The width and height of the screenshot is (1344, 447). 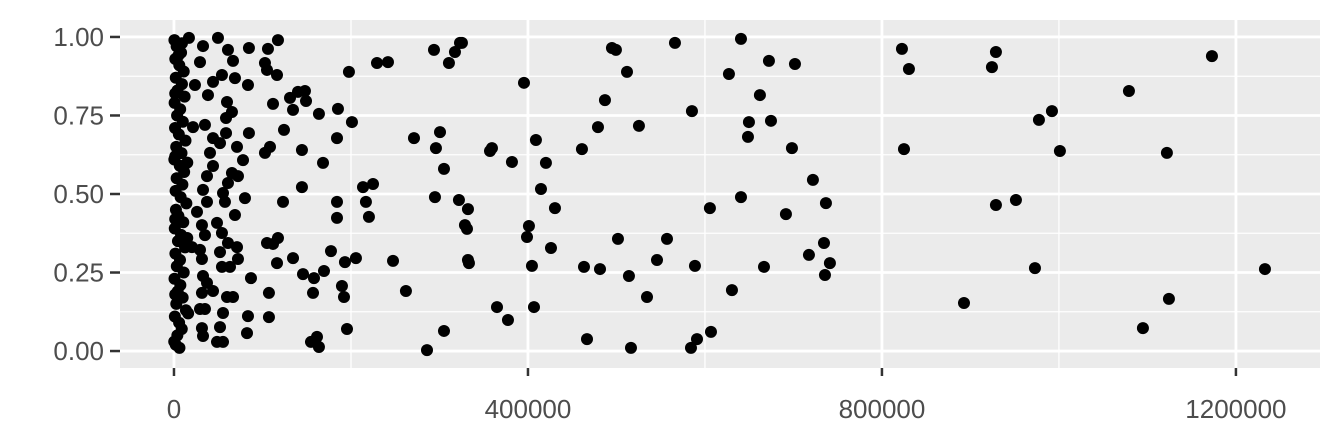 What do you see at coordinates (78, 273) in the screenshot?
I see `y-tick-label: 0.25` at bounding box center [78, 273].